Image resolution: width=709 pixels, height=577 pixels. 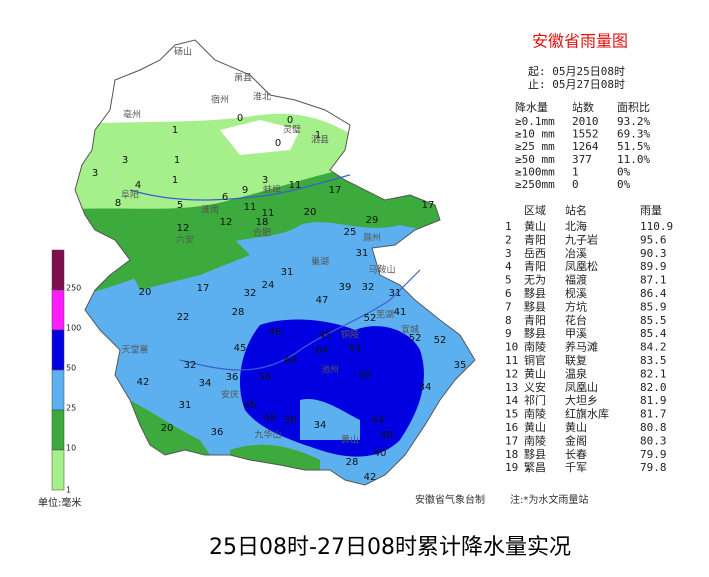 I want to click on stations-cell: 17, so click(x=511, y=440).